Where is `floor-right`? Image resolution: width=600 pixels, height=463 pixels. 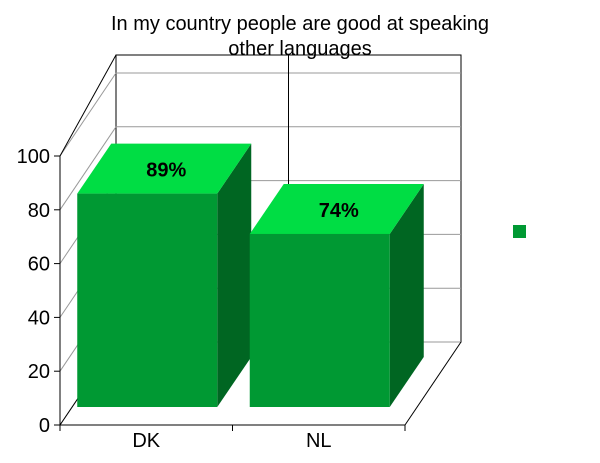 floor-right is located at coordinates (433, 383).